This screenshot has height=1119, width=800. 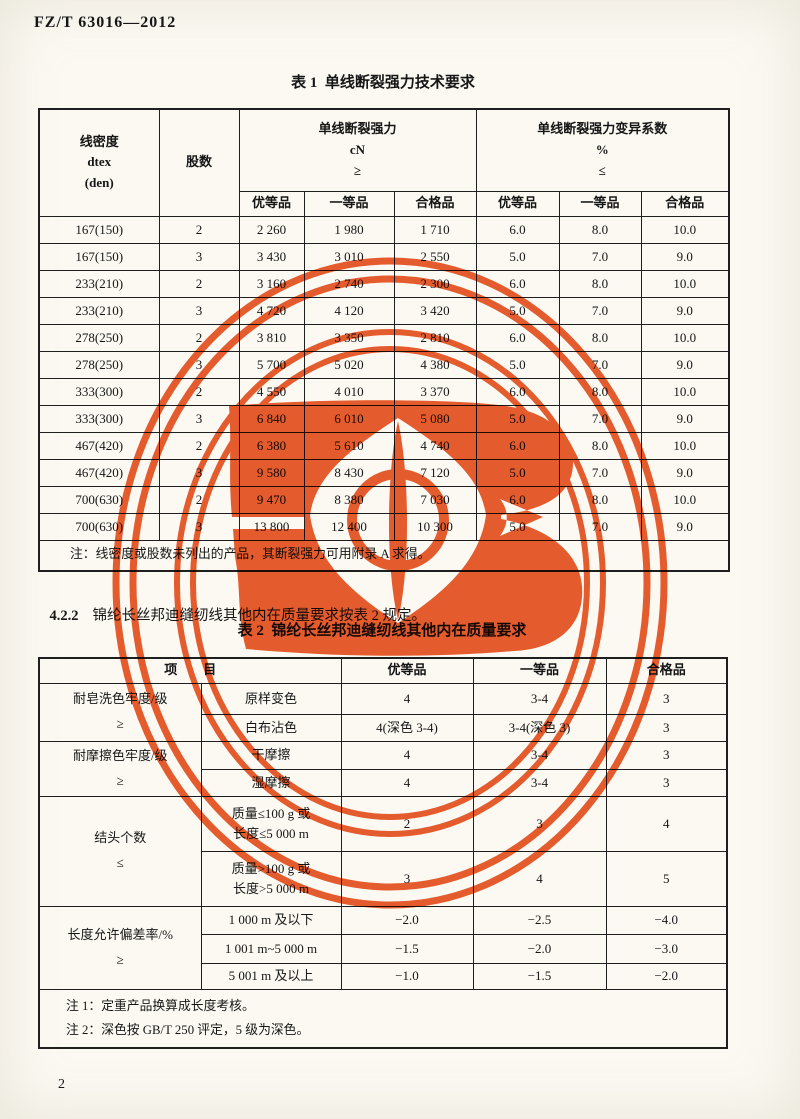 What do you see at coordinates (271, 229) in the screenshot?
I see `t1-cell: 2 260` at bounding box center [271, 229].